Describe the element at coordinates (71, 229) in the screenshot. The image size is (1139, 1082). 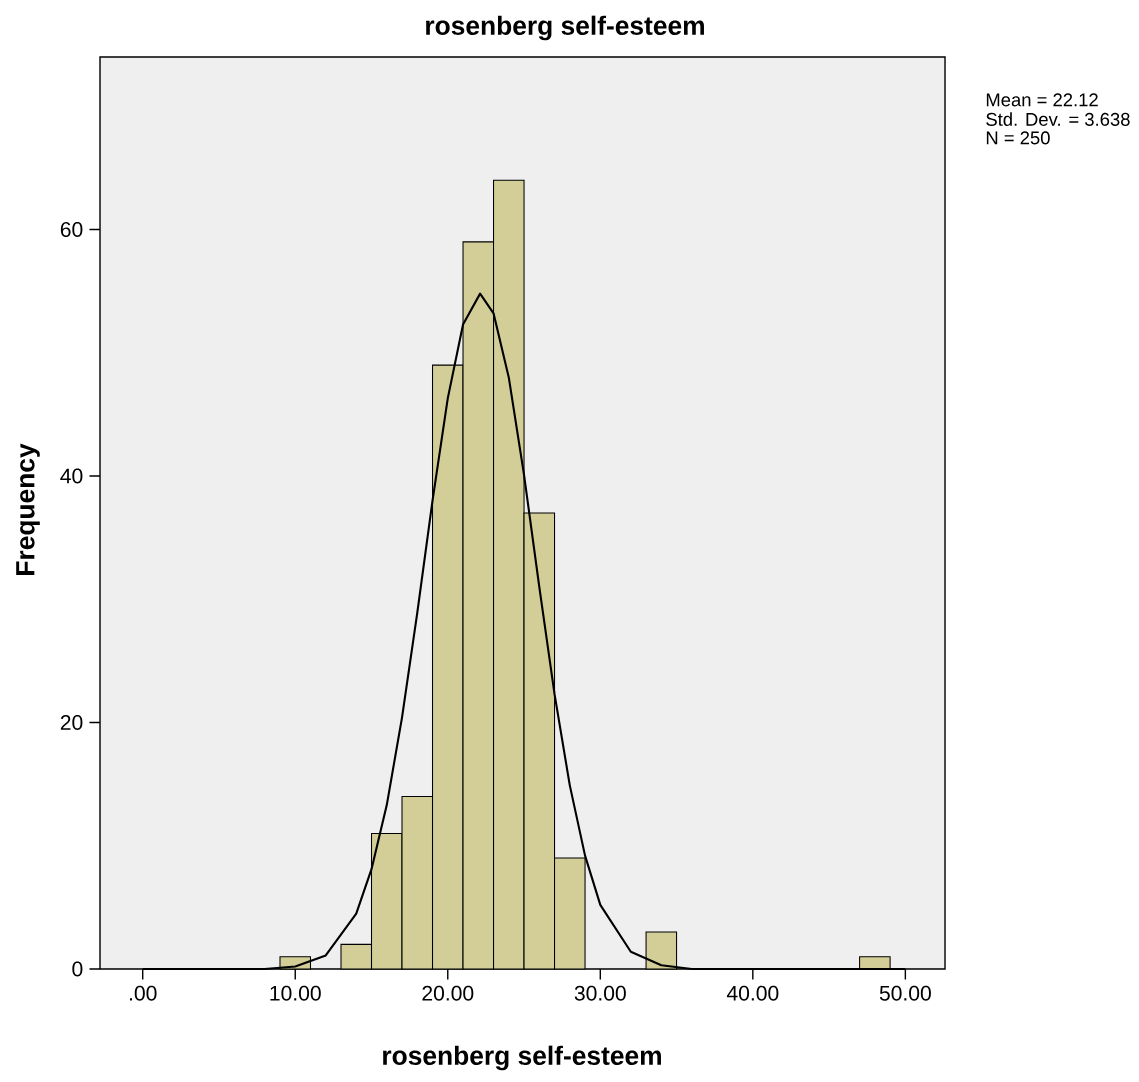
I see `y-tick-label: 60` at that location.